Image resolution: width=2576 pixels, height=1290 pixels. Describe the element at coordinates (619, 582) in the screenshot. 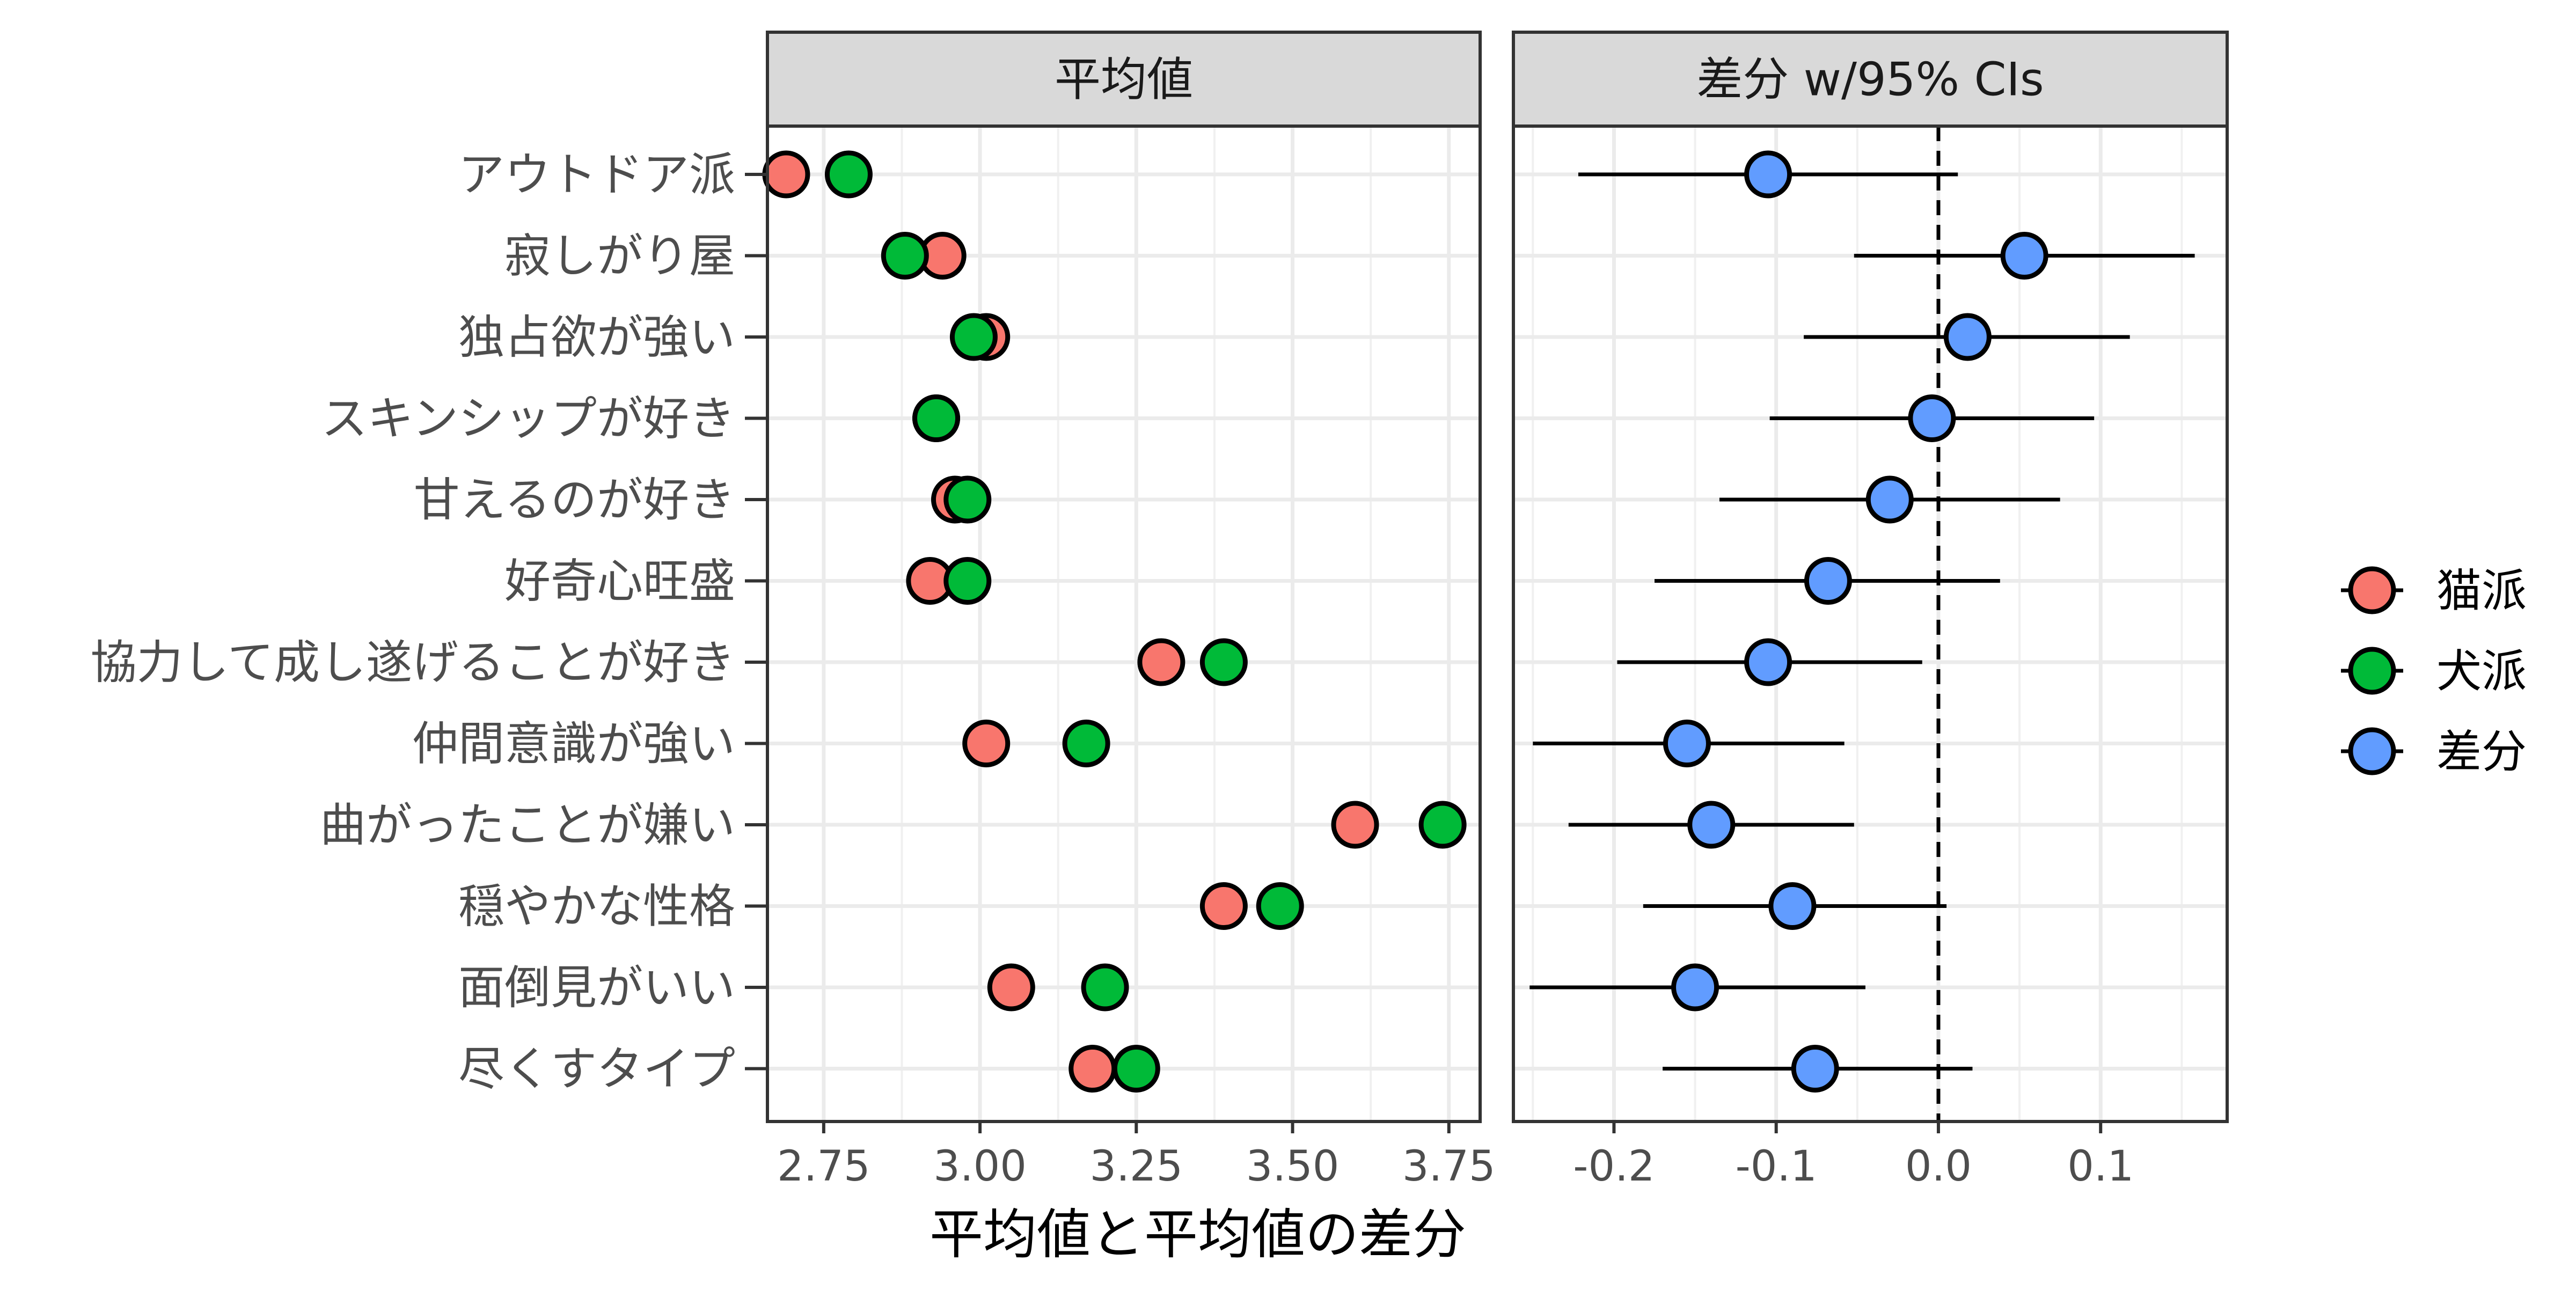

I see `y-tick-label: 好奇心旺盛` at that location.